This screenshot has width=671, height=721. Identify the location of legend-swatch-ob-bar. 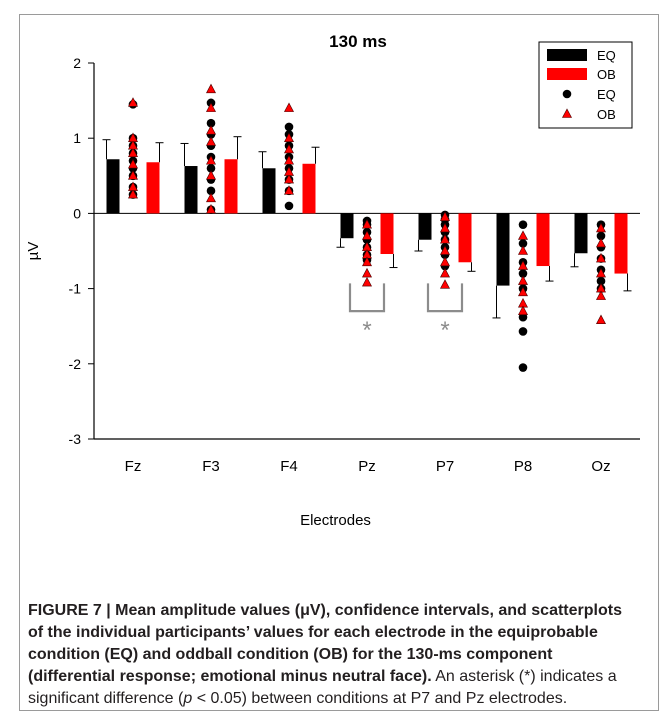
(567, 74).